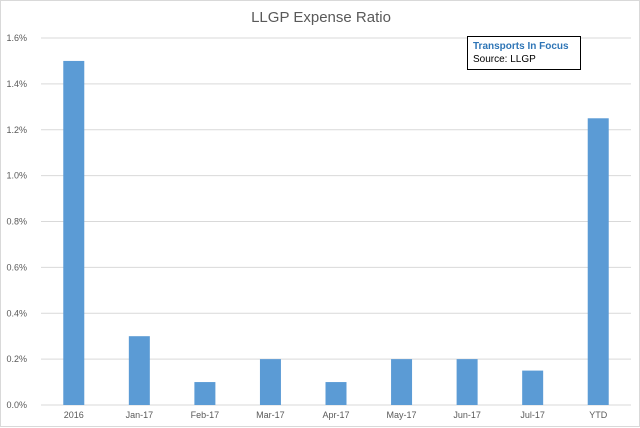 This screenshot has height=428, width=640. I want to click on annotation-source: Source: LLGP, so click(504, 59).